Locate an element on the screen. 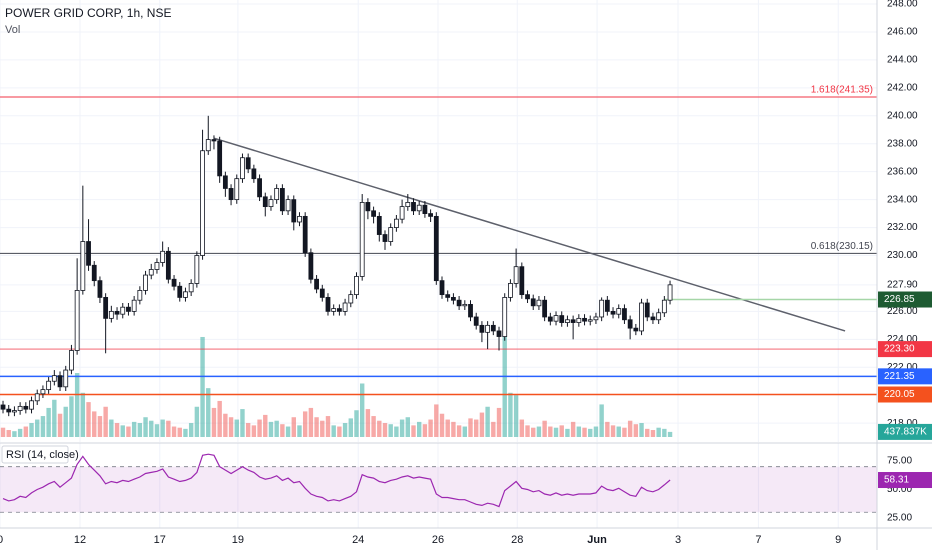  x-tick-label: 3 is located at coordinates (678, 540).